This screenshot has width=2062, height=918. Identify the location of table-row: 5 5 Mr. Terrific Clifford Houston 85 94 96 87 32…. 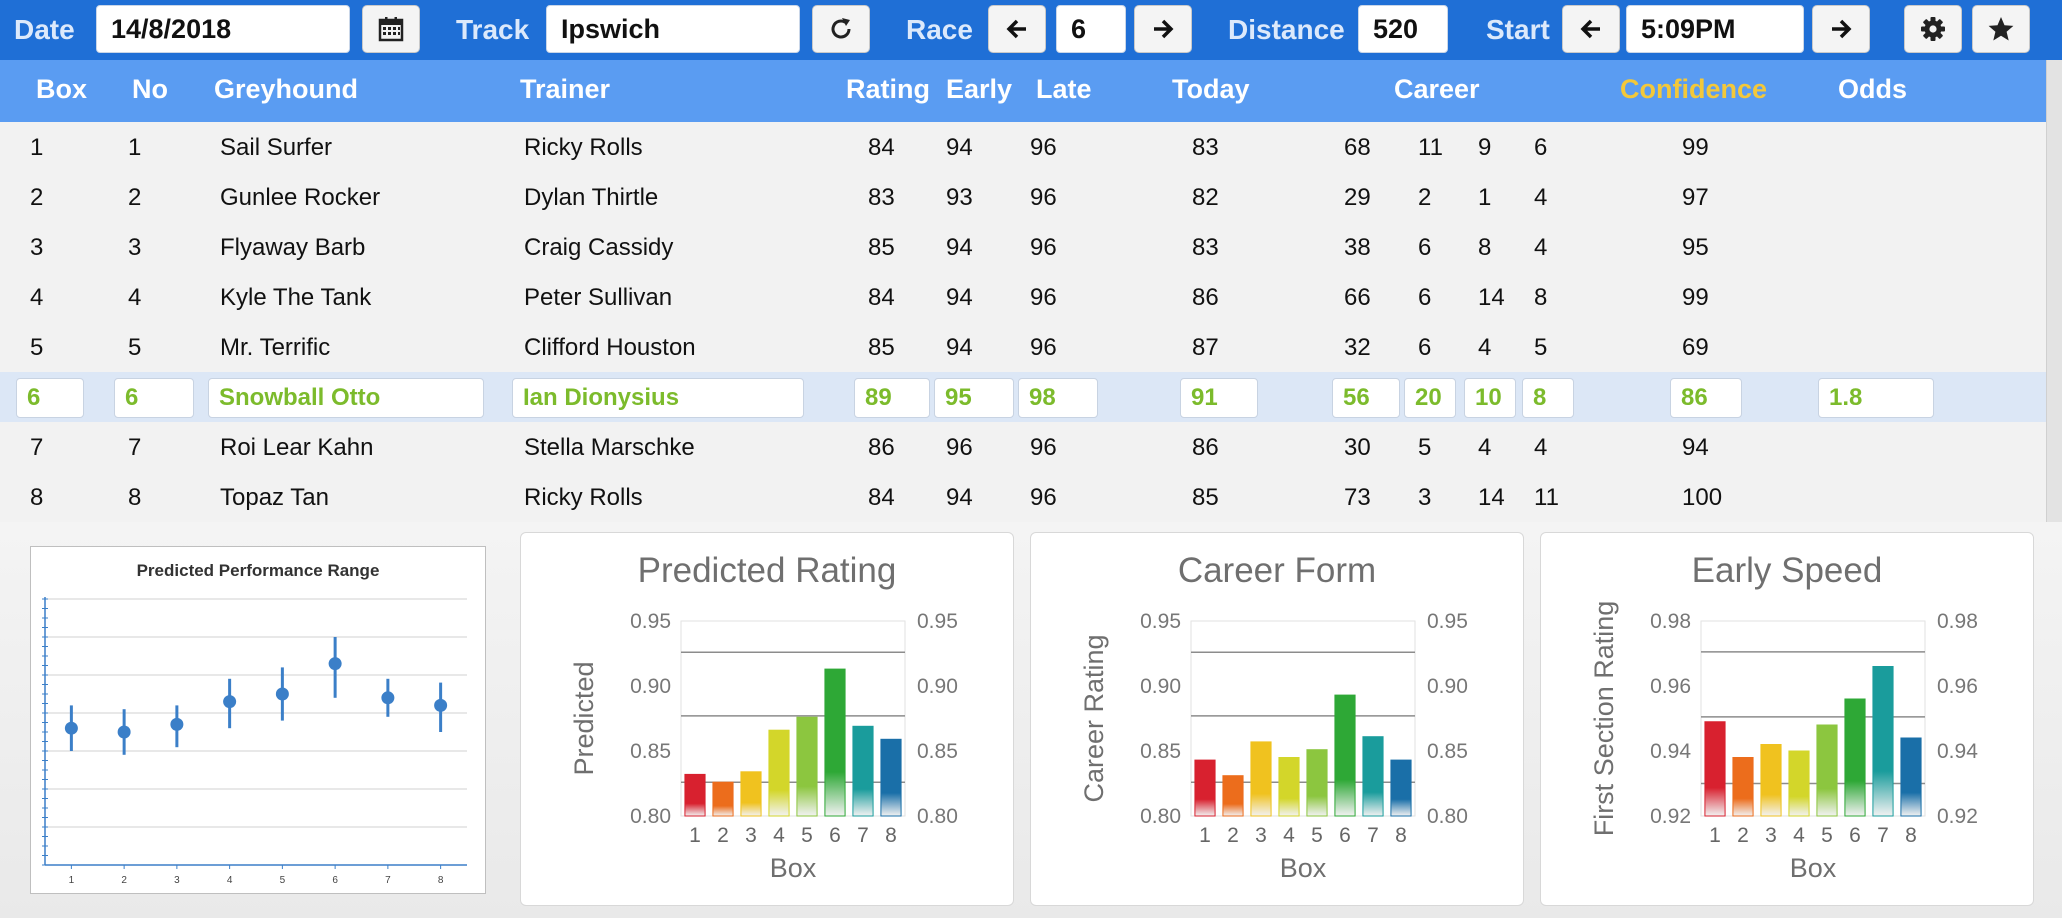
(1023, 347).